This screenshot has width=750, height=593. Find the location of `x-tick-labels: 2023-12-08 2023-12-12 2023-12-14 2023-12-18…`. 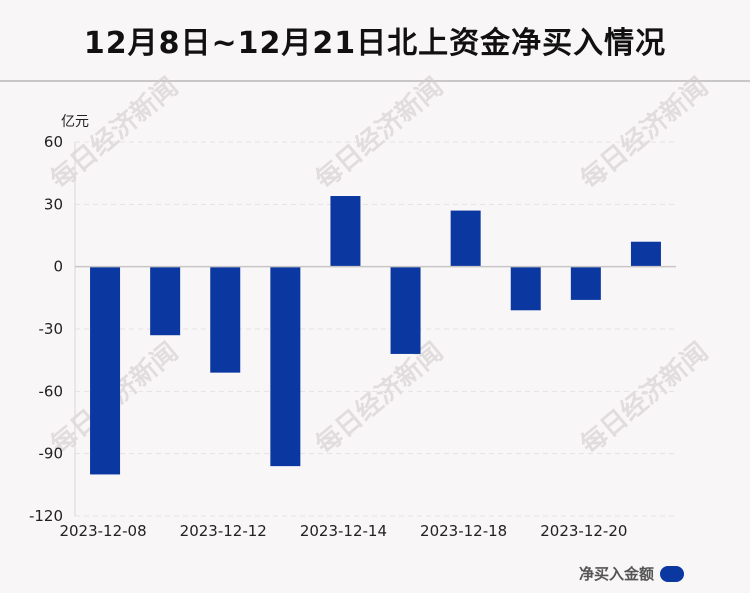

x-tick-labels: 2023-12-08 2023-12-12 2023-12-14 2023-12-18… is located at coordinates (343, 531).